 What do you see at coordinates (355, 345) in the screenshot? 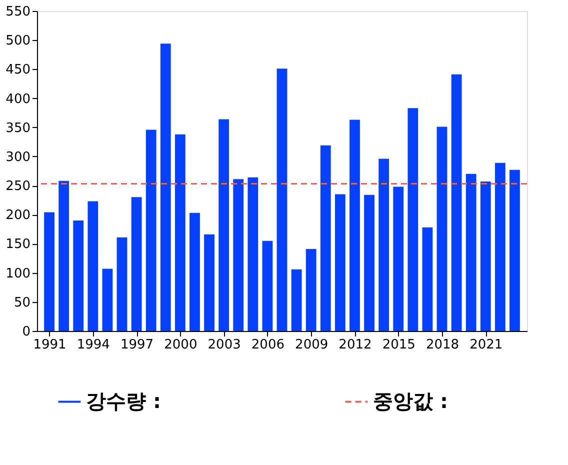
I see `x-tick-label: 2012` at bounding box center [355, 345].